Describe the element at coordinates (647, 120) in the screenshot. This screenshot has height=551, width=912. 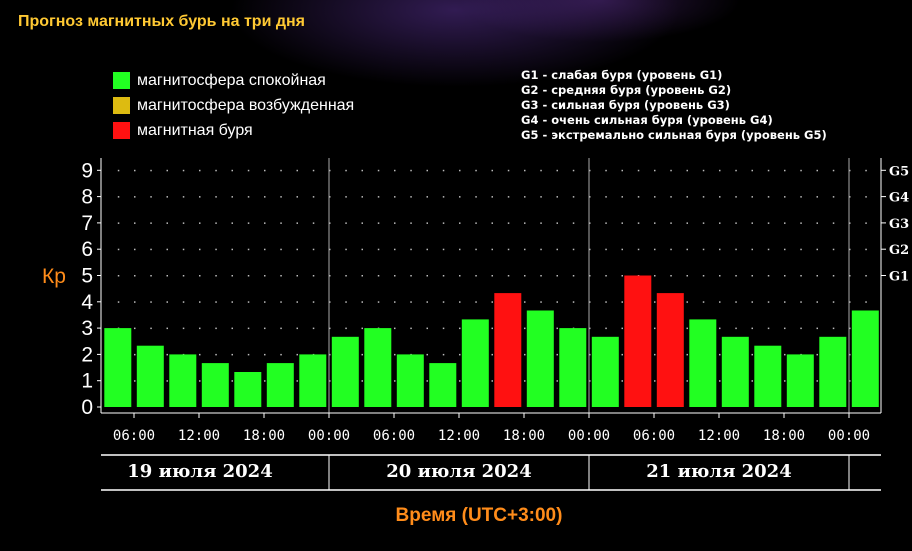
I see `storm-level-g4: G4 - очень сильная буря (уровень G4)` at that location.